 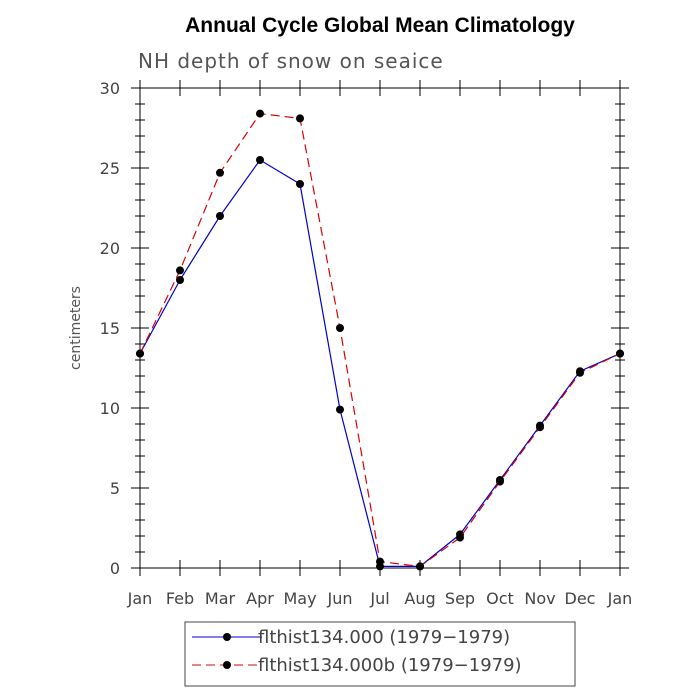 What do you see at coordinates (110, 168) in the screenshot?
I see `y-tick-label: 25` at bounding box center [110, 168].